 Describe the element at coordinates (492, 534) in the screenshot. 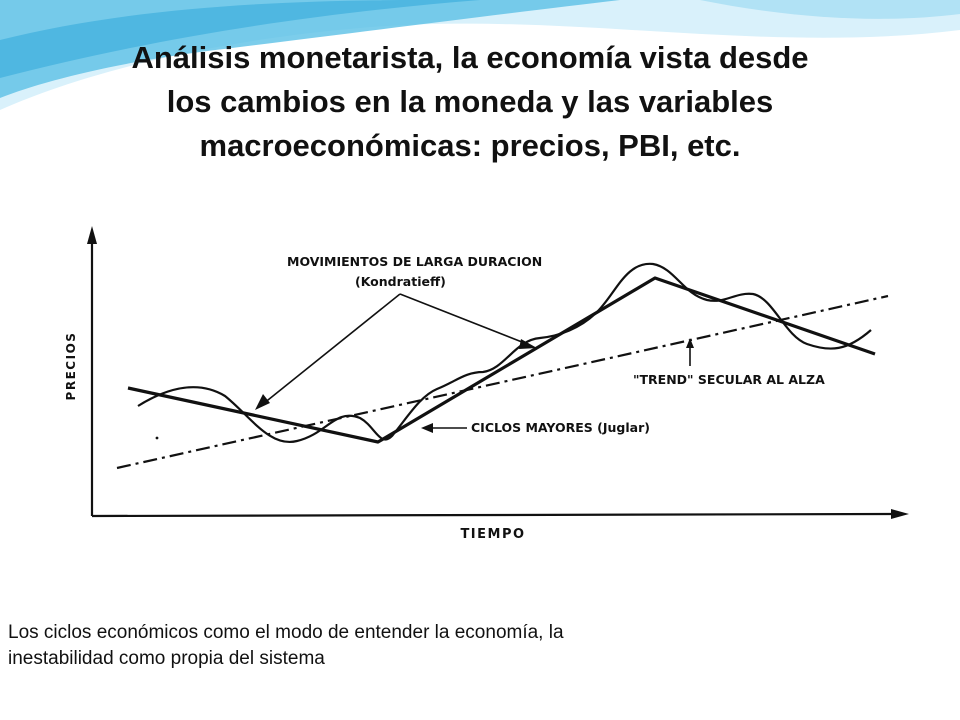

I see `x-axis-label: TIEMPO` at that location.